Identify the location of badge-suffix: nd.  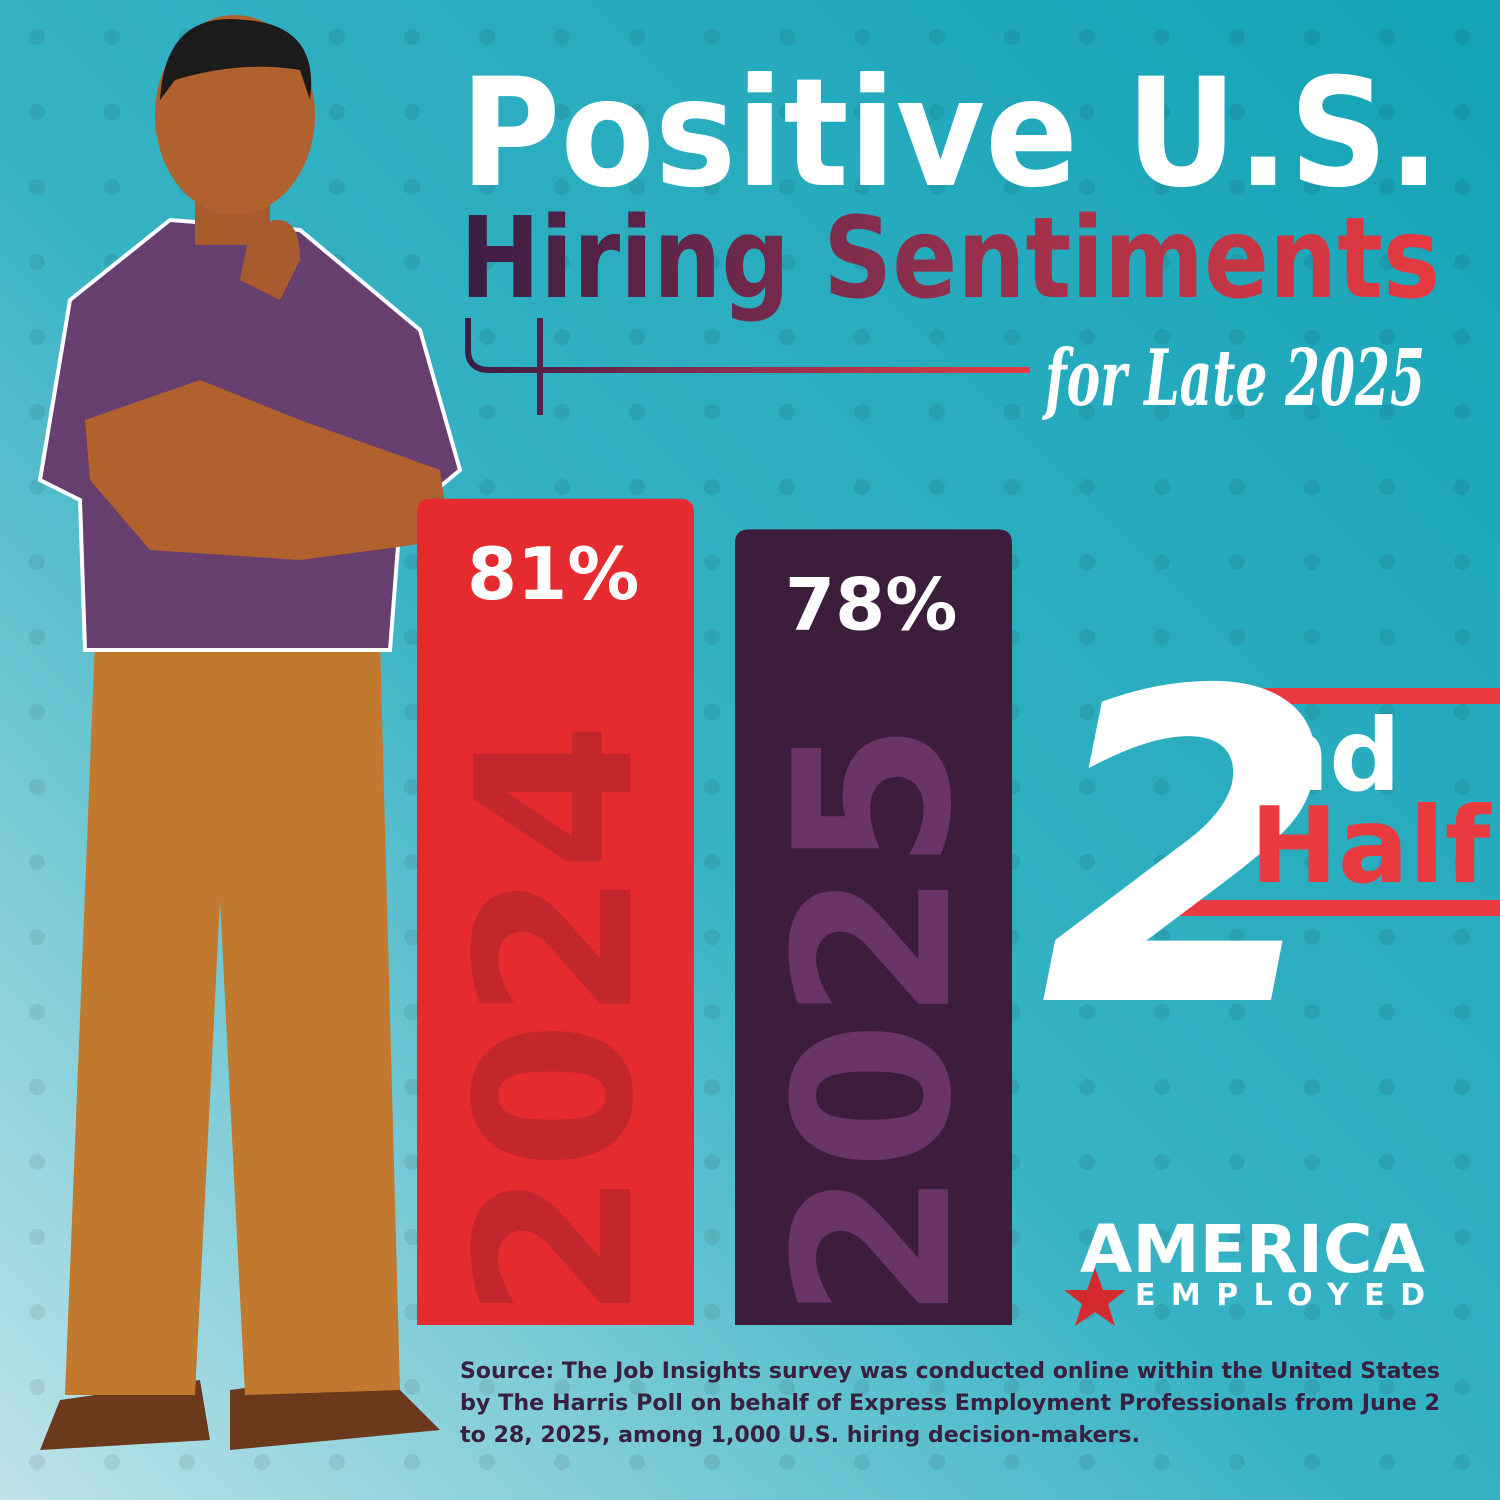
(1329, 755).